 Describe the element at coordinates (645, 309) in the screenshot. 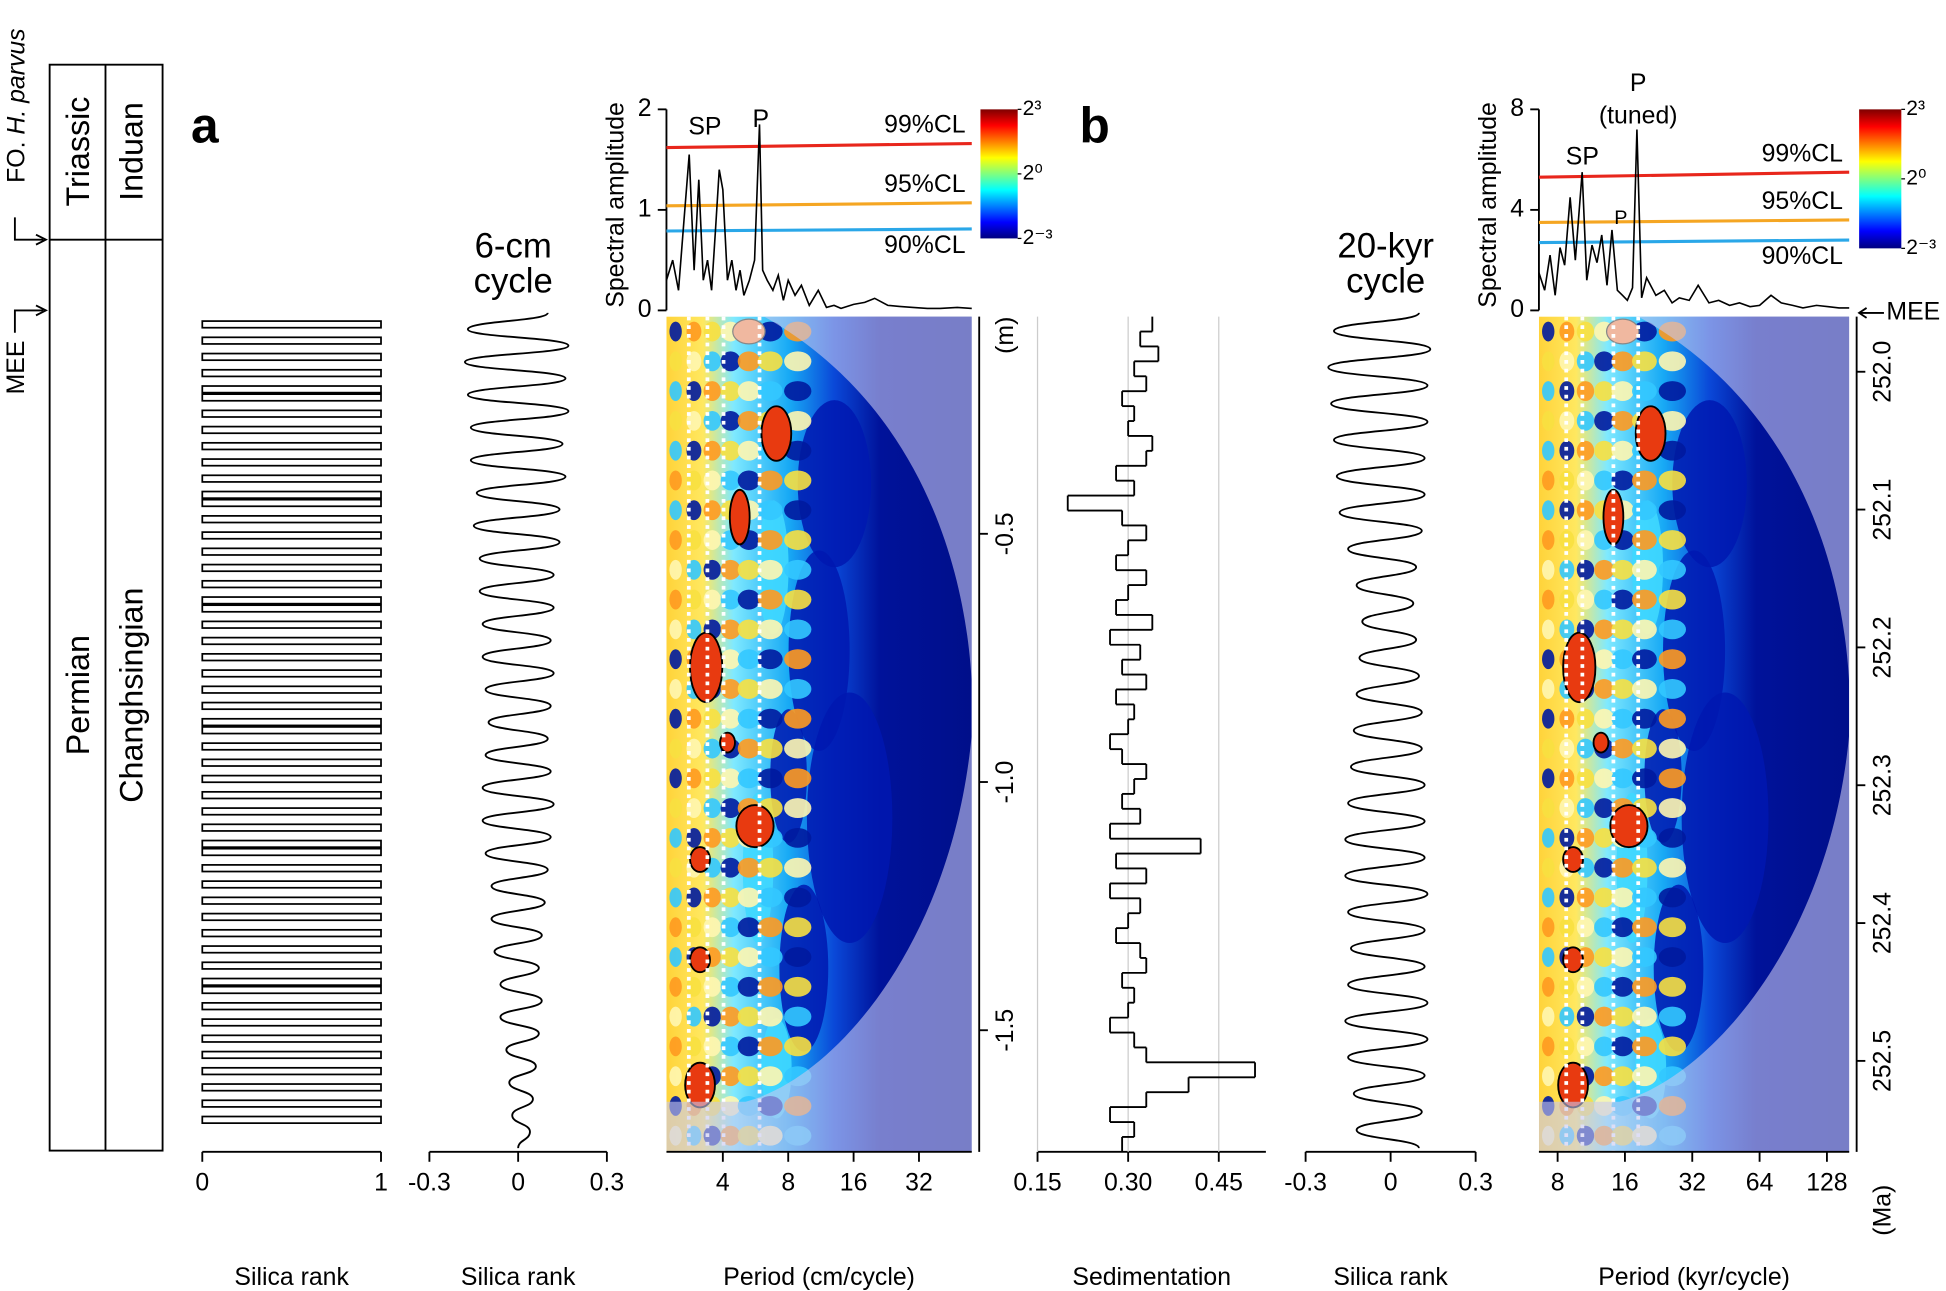

I see `y-tick-label: 0` at that location.